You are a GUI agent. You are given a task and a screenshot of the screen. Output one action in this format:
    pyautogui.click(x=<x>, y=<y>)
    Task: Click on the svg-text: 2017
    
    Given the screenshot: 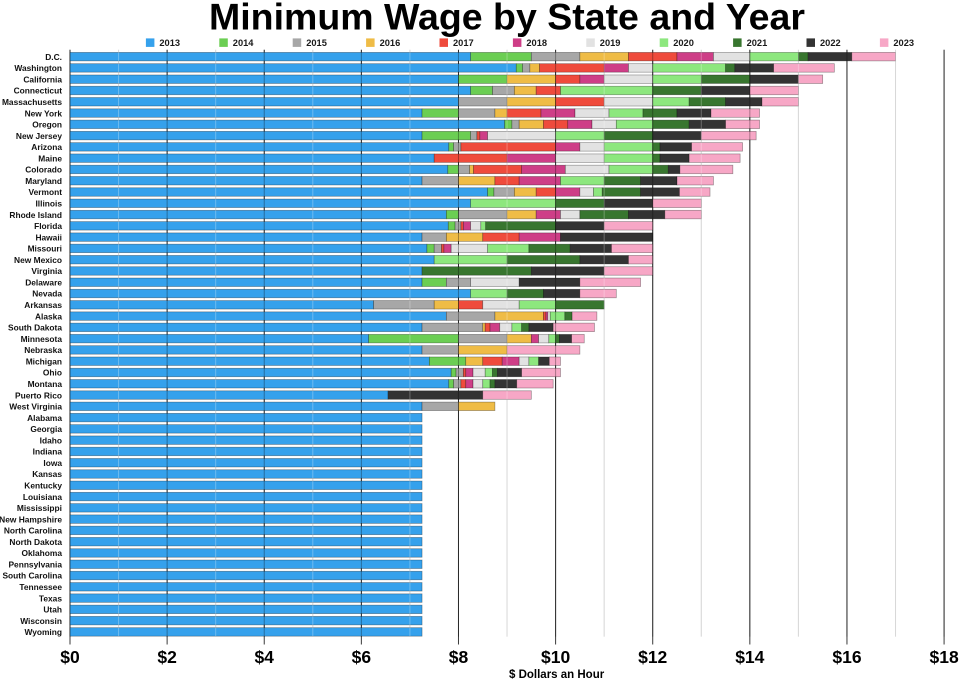 What is the action you would take?
    pyautogui.click(x=463, y=43)
    